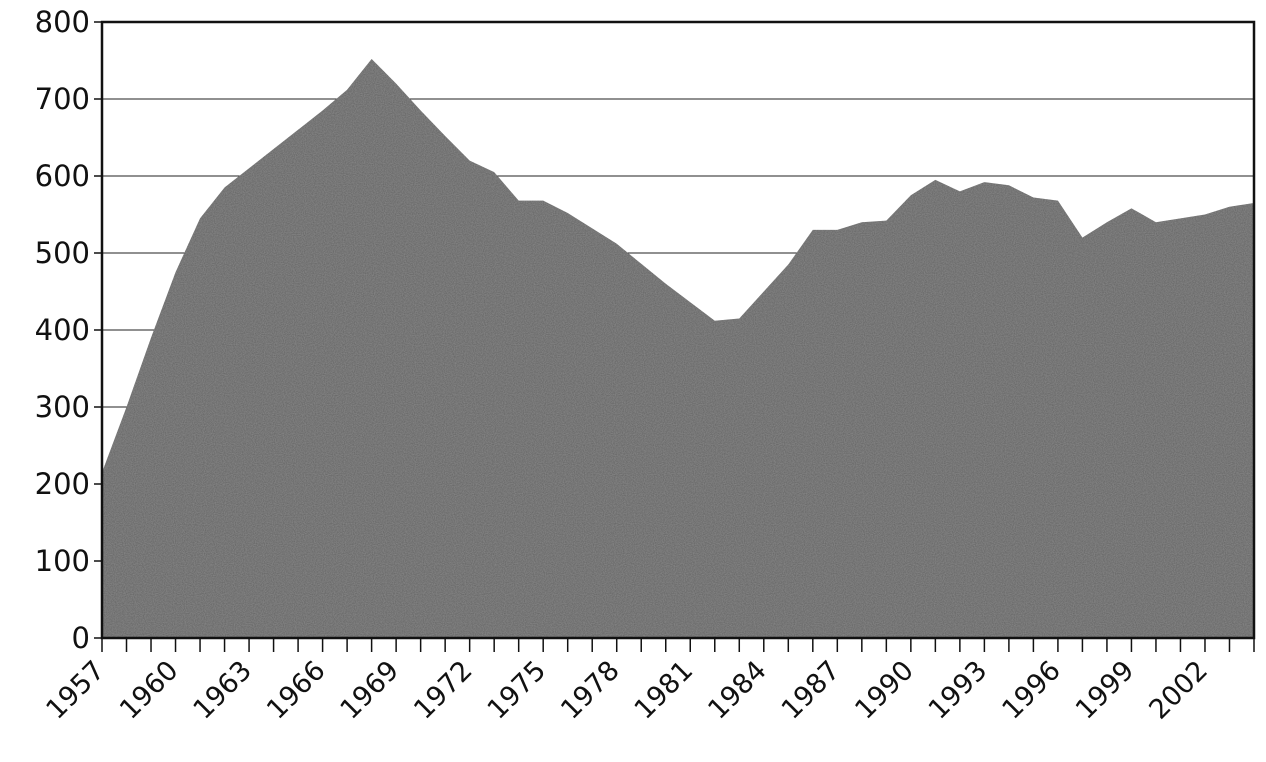 The width and height of the screenshot is (1266, 762). I want to click on x-tick-label-2002: 2002, so click(1178, 690).